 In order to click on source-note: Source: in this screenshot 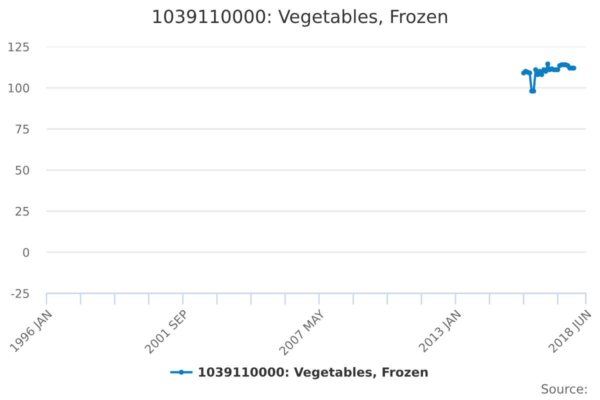, I will do `click(564, 389)`.